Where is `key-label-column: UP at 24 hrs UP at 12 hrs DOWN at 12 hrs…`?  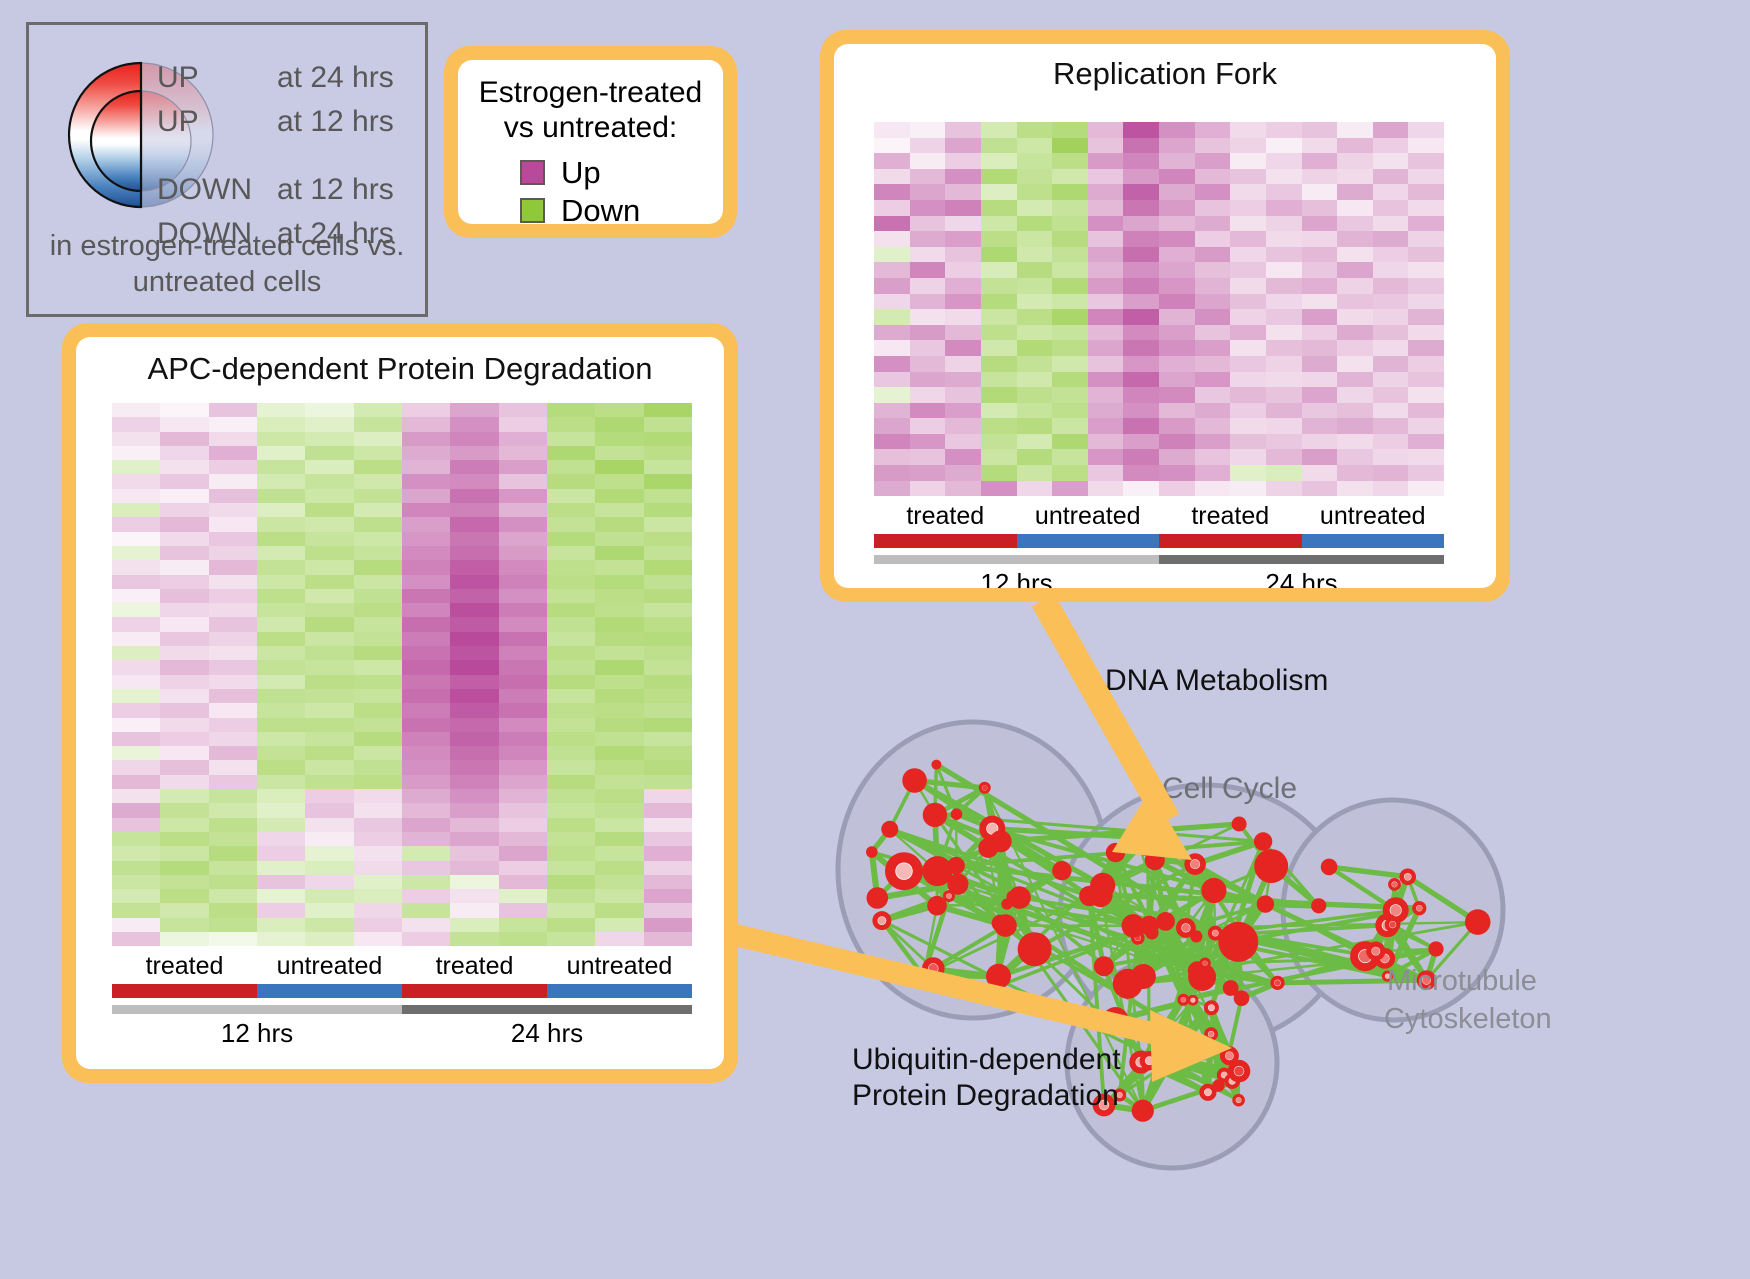 key-label-column: UP at 24 hrs UP at 12 hrs DOWN at 12 hrs… is located at coordinates (292, 161).